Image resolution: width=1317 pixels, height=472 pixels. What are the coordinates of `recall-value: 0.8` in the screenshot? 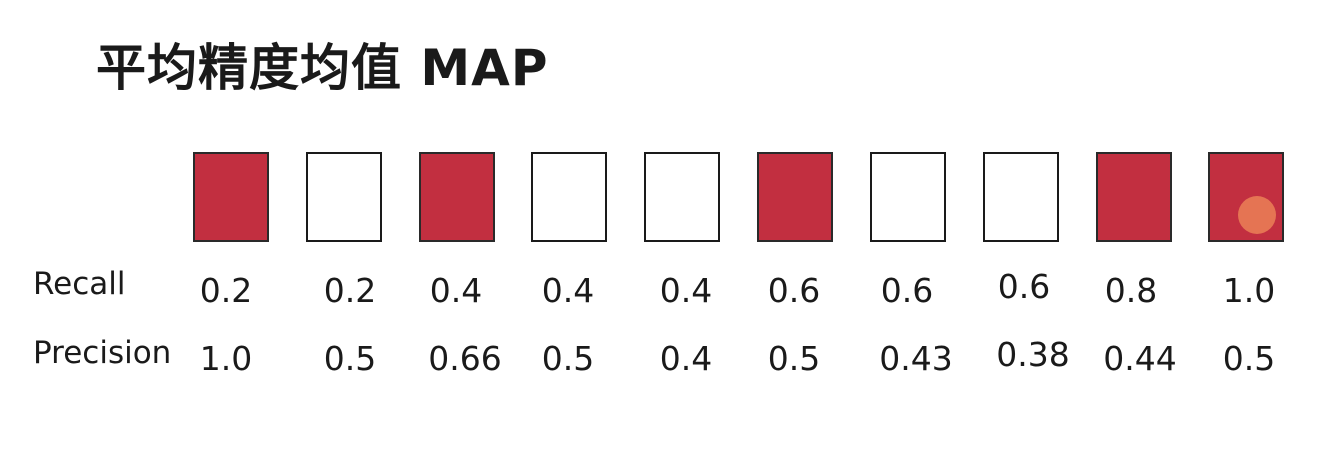 It's located at (1131, 290).